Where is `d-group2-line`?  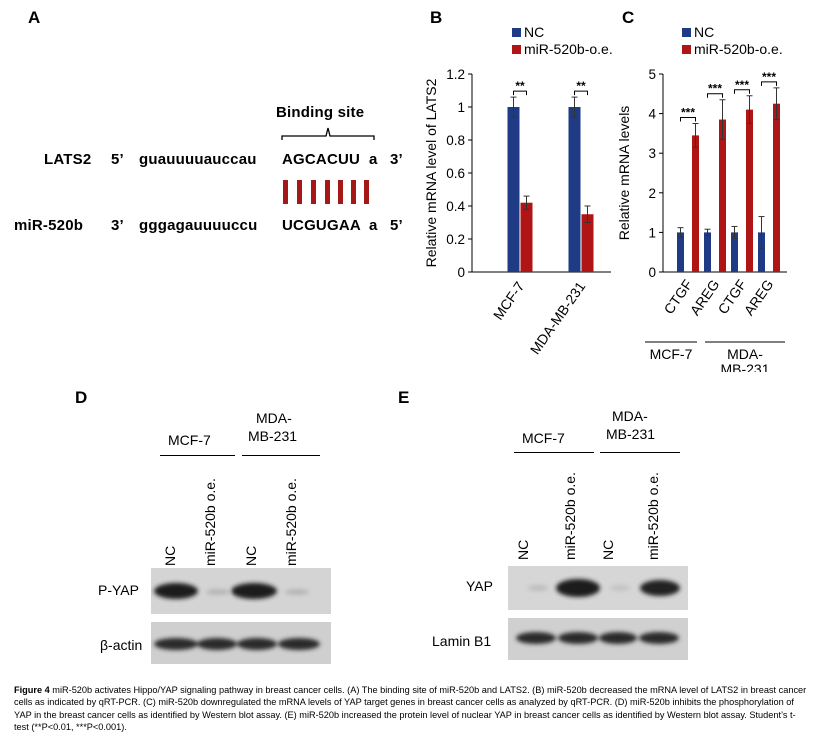
d-group2-line is located at coordinates (281, 455).